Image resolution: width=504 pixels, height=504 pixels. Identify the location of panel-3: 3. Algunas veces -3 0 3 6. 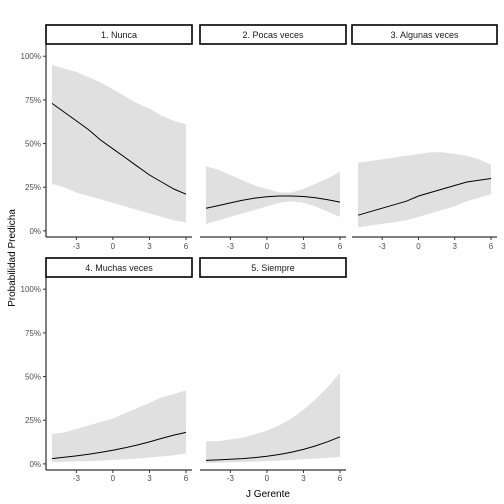
(424, 137).